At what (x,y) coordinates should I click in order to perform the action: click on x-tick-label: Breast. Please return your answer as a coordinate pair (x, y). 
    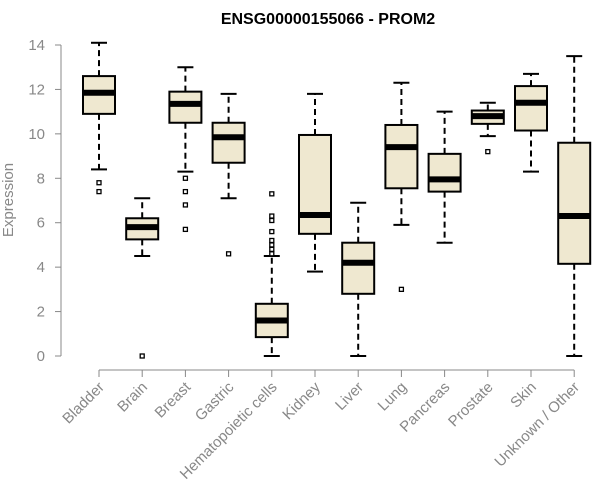
    Looking at the image, I should click on (173, 399).